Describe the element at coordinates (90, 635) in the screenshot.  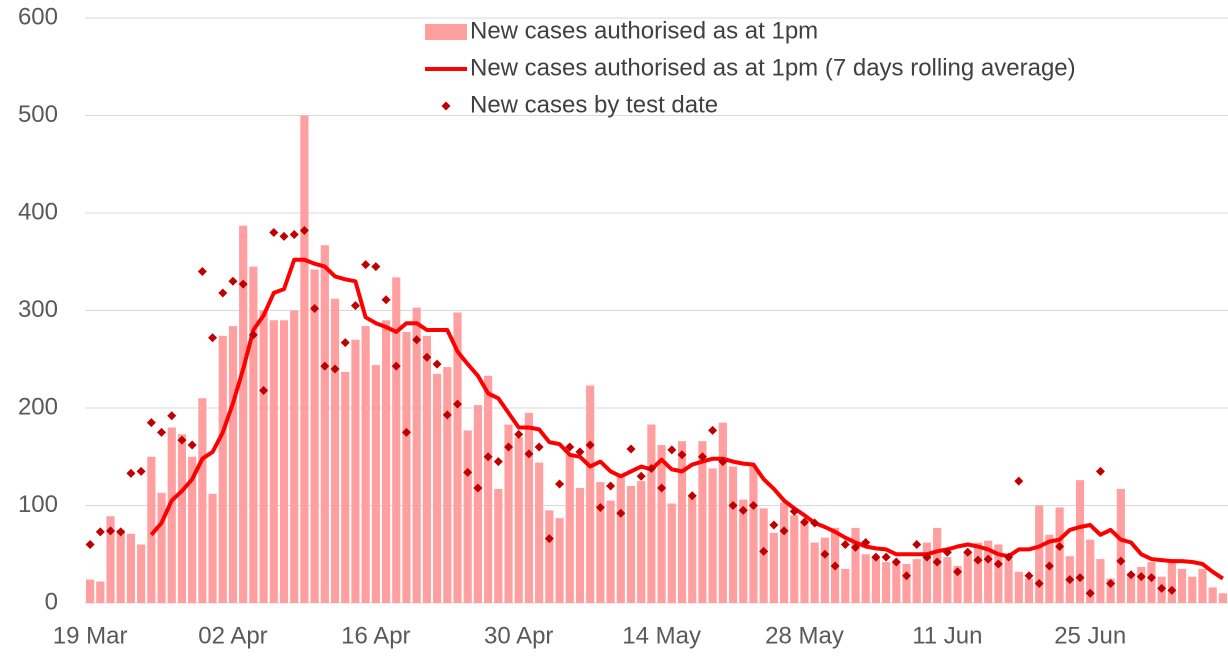
I see `x-tick-label: 19 Mar` at that location.